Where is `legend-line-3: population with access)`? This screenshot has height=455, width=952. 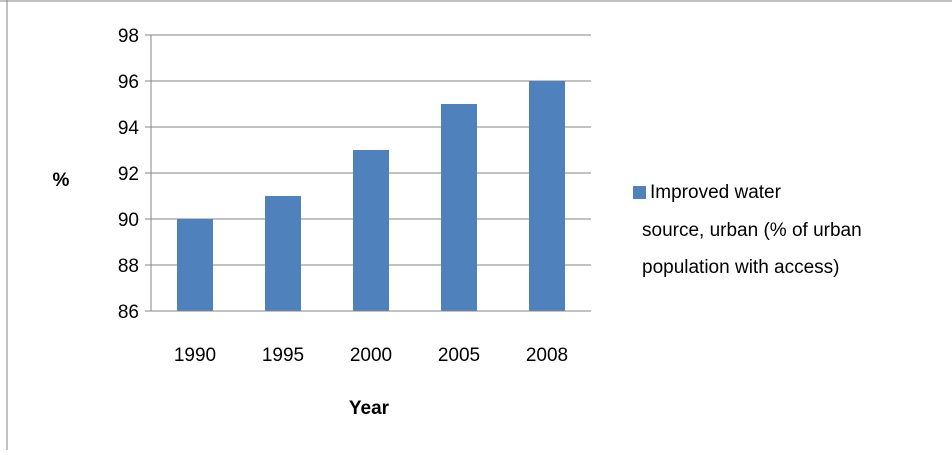 legend-line-3: population with access) is located at coordinates (741, 267).